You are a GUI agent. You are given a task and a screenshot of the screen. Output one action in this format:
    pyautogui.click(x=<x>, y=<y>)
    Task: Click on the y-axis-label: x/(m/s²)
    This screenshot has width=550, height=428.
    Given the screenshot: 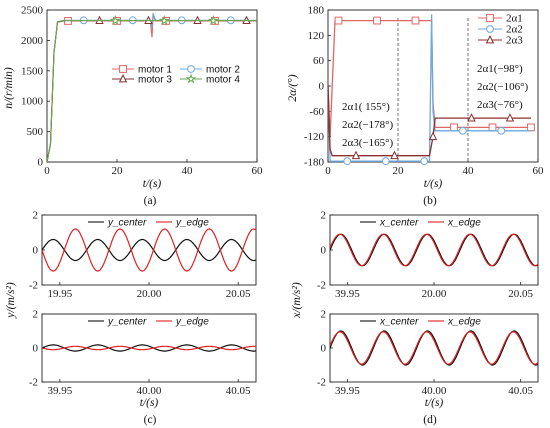 What is the action you would take?
    pyautogui.click(x=297, y=300)
    